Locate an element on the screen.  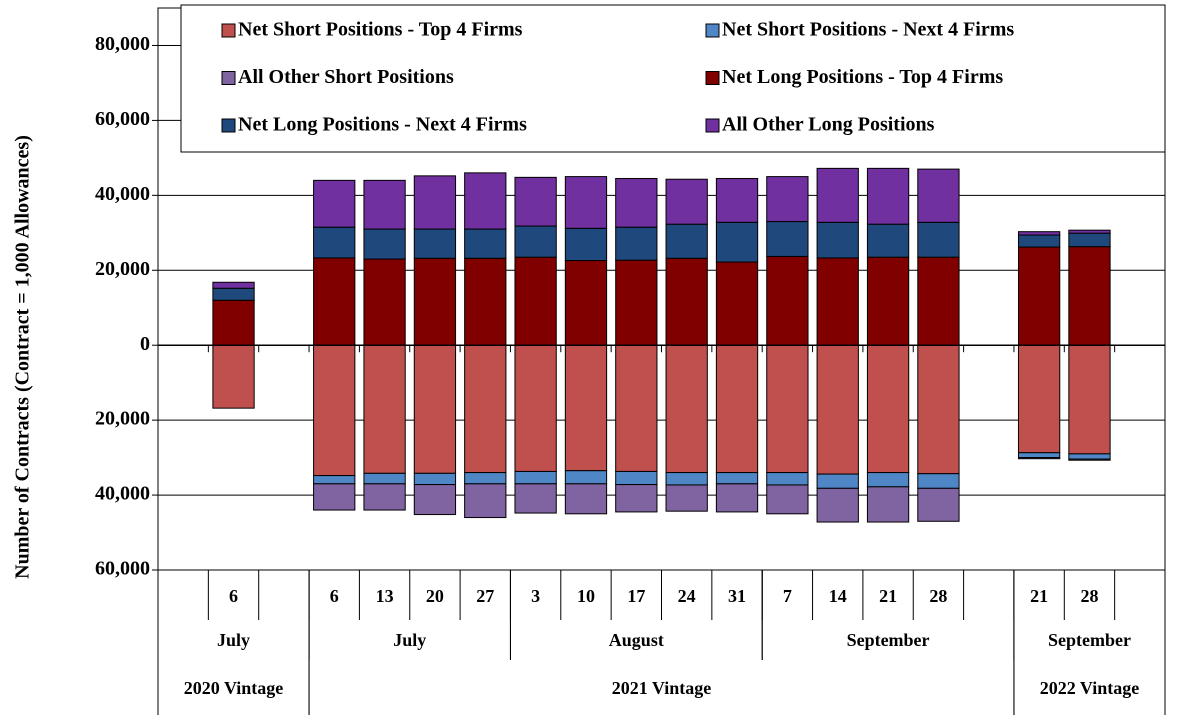
x-tick-label: 7 is located at coordinates (787, 596).